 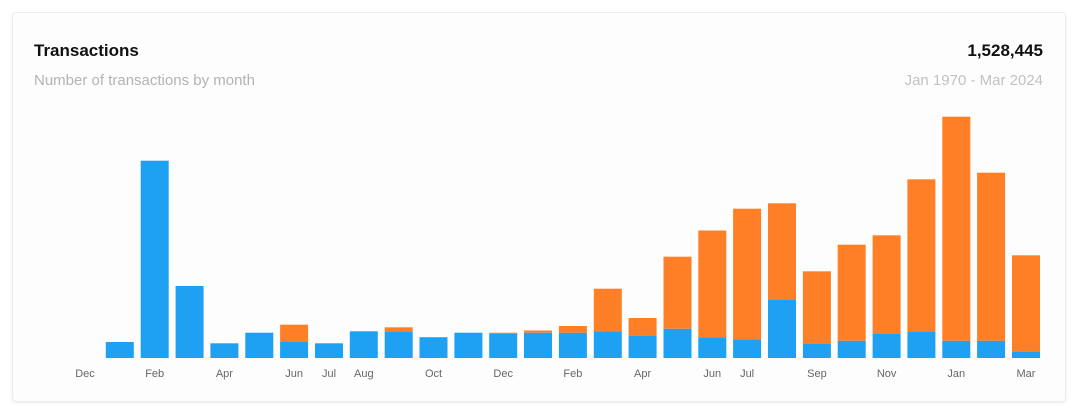 What do you see at coordinates (747, 374) in the screenshot?
I see `x-tick-label-19: Jul` at bounding box center [747, 374].